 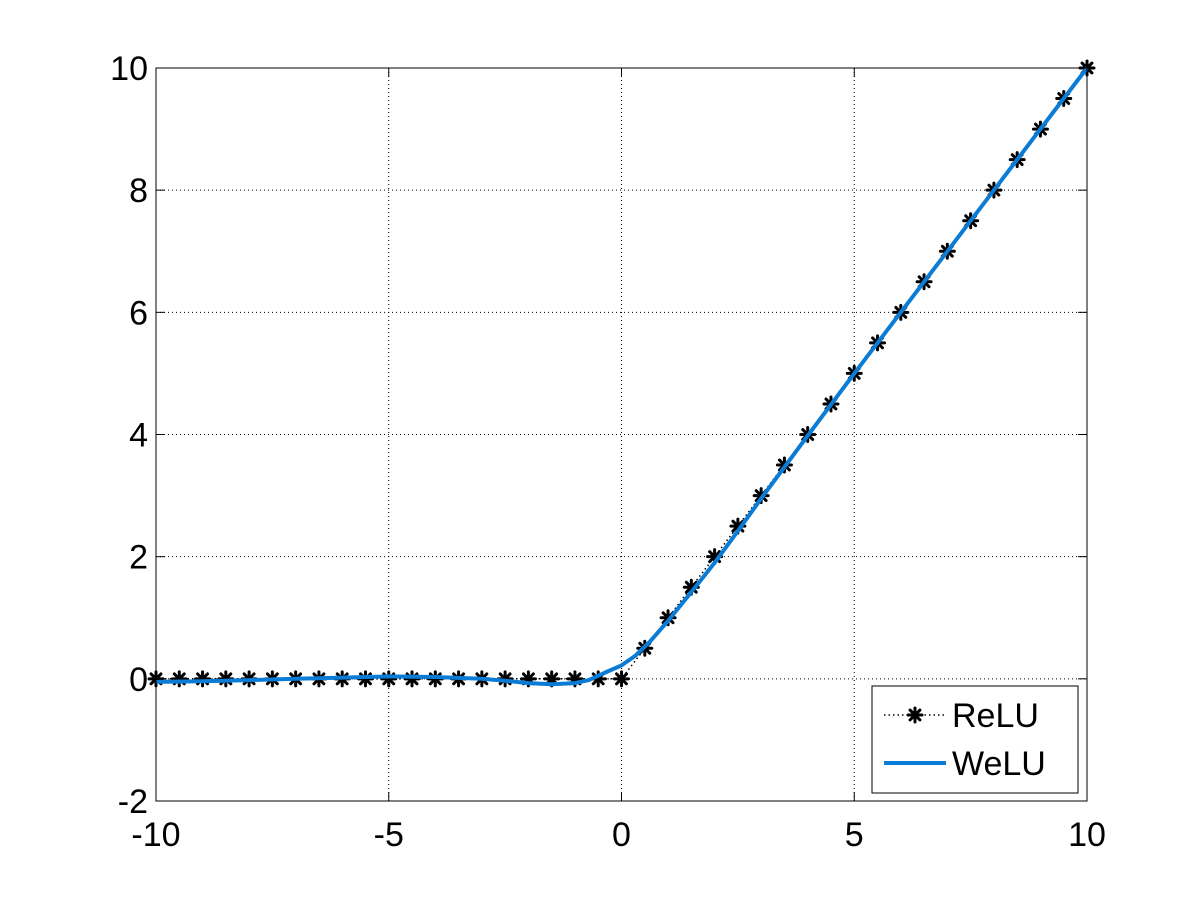 I want to click on y-tick-label: 4, so click(x=138, y=436).